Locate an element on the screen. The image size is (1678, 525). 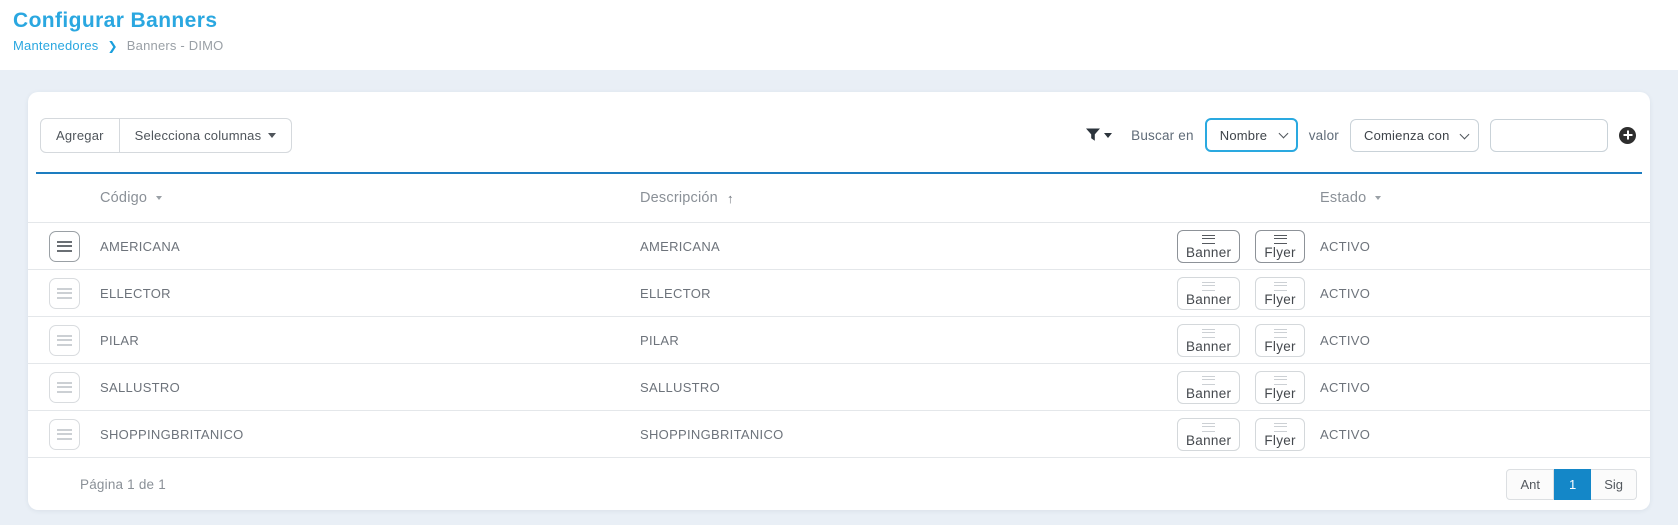
table-row: AMERICANA AMERICANA Banner Flyer ACTIVO is located at coordinates (839, 245).